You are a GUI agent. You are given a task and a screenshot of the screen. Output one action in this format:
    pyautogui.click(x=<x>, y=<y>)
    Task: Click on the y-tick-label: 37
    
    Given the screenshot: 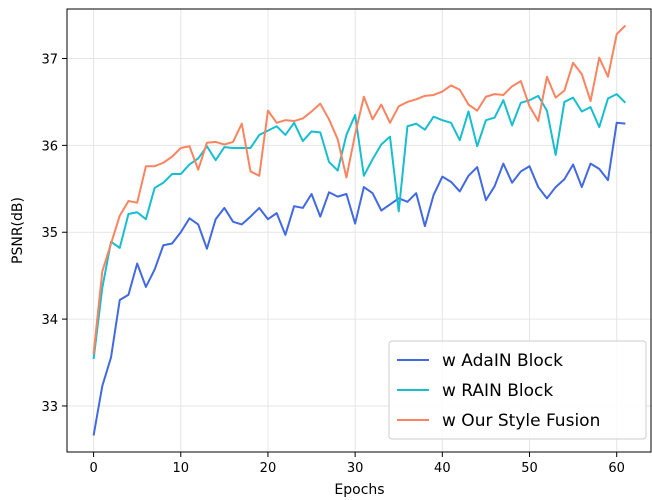 What is the action you would take?
    pyautogui.click(x=49, y=60)
    